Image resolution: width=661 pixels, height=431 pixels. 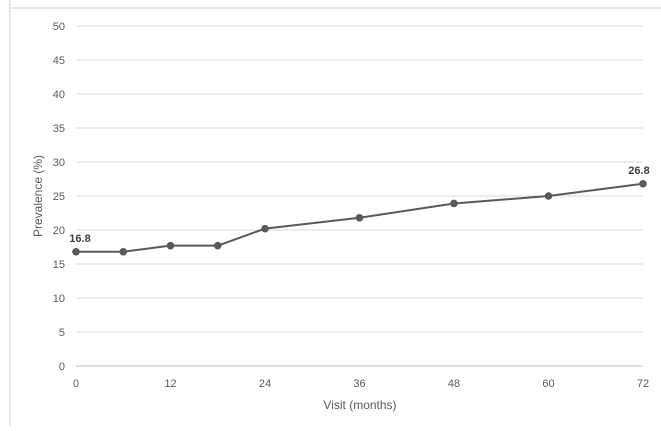 What do you see at coordinates (62, 333) in the screenshot?
I see `y-tick-label: 5` at bounding box center [62, 333].